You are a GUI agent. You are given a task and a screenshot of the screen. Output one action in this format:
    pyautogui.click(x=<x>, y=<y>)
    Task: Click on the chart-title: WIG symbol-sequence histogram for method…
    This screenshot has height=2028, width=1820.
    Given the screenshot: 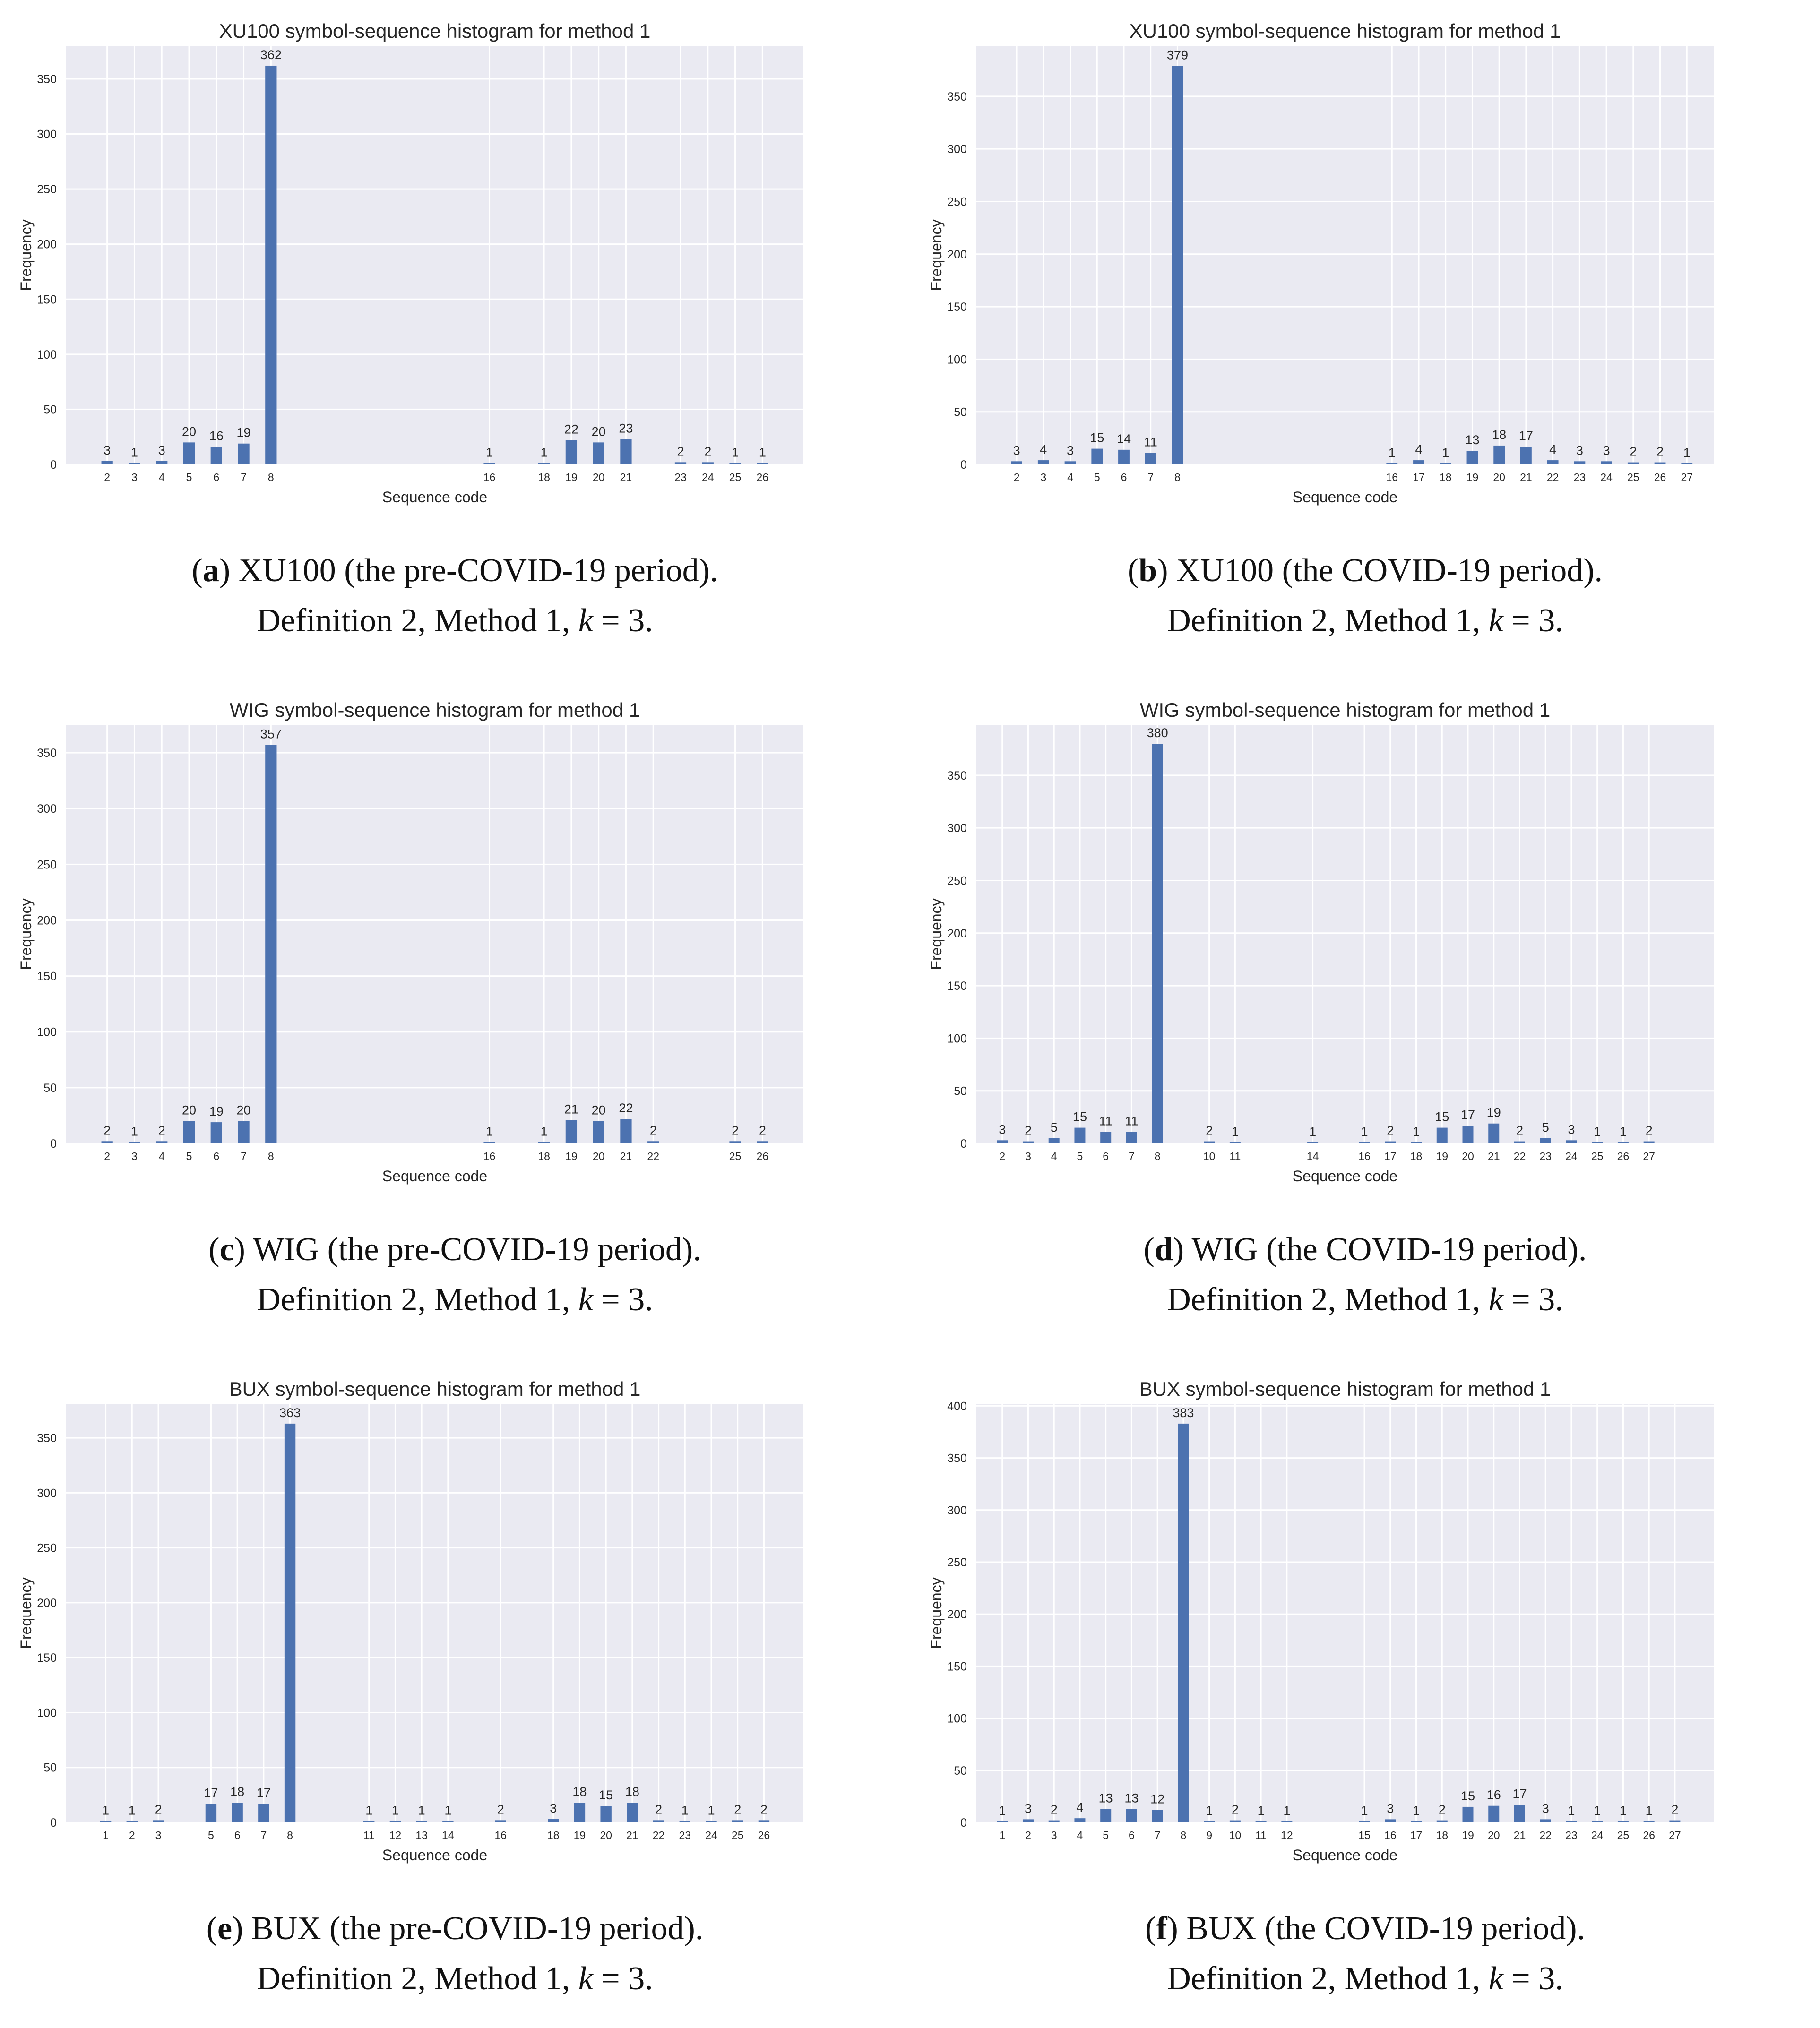 What is the action you would take?
    pyautogui.click(x=1345, y=710)
    